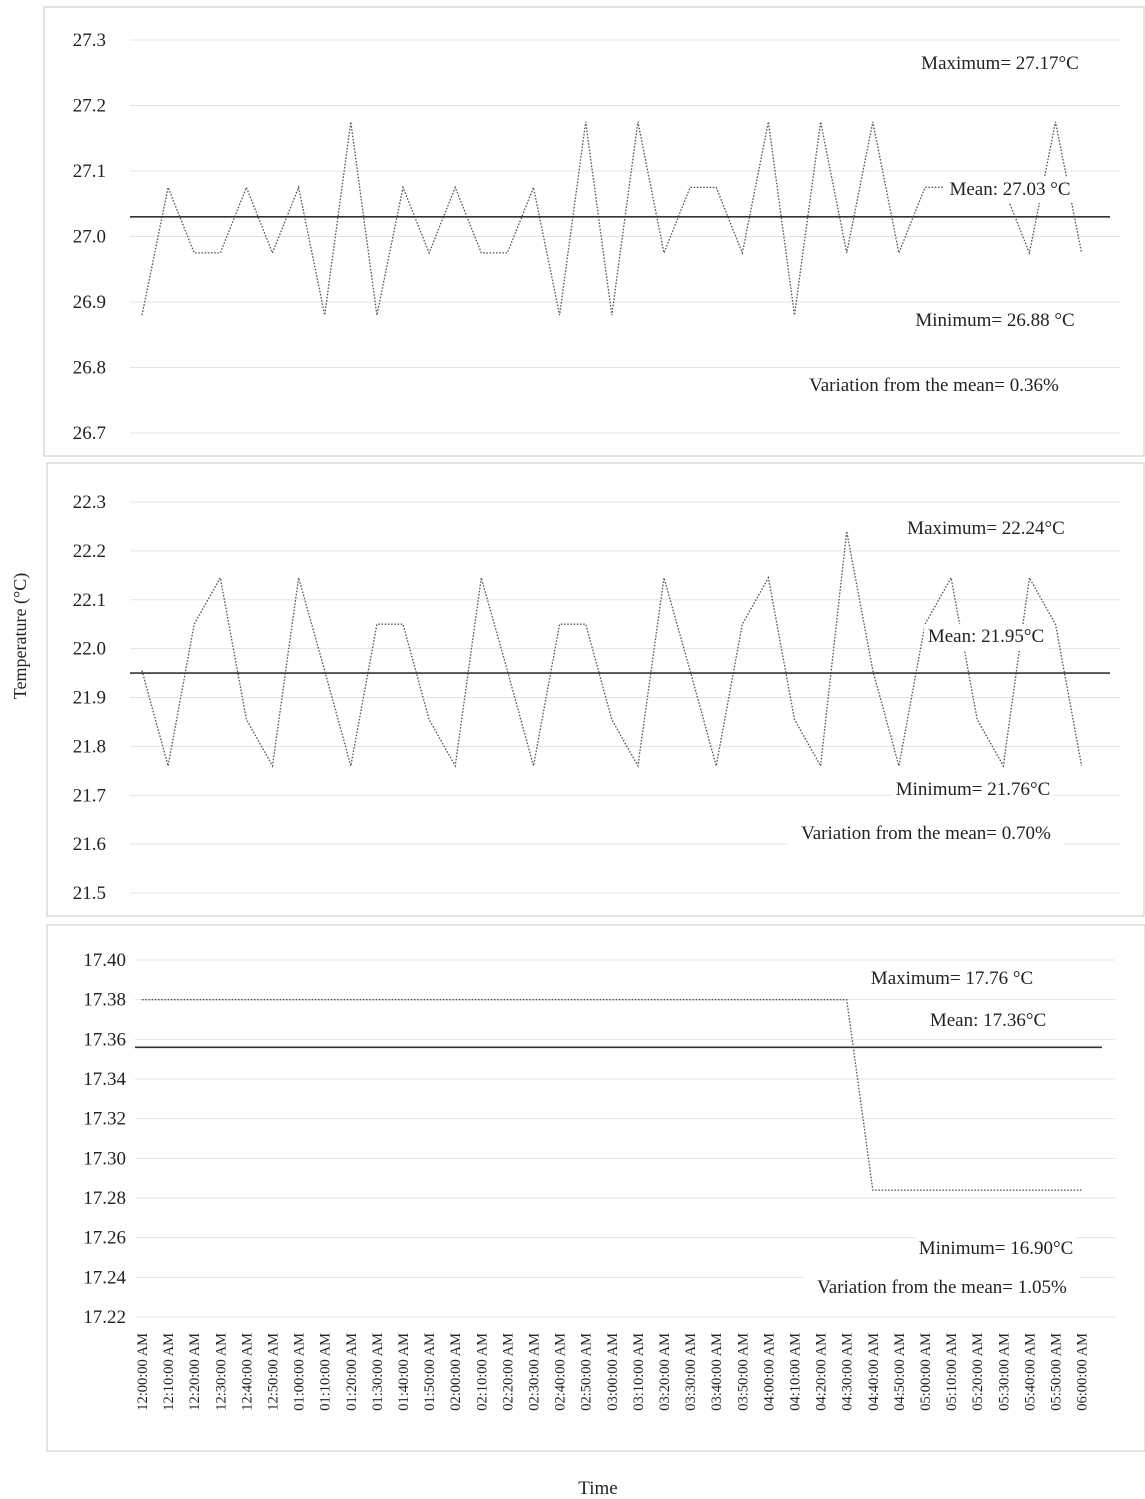 The width and height of the screenshot is (1145, 1499). Describe the element at coordinates (104, 1119) in the screenshot. I see `y-tick-label: 17.32` at that location.